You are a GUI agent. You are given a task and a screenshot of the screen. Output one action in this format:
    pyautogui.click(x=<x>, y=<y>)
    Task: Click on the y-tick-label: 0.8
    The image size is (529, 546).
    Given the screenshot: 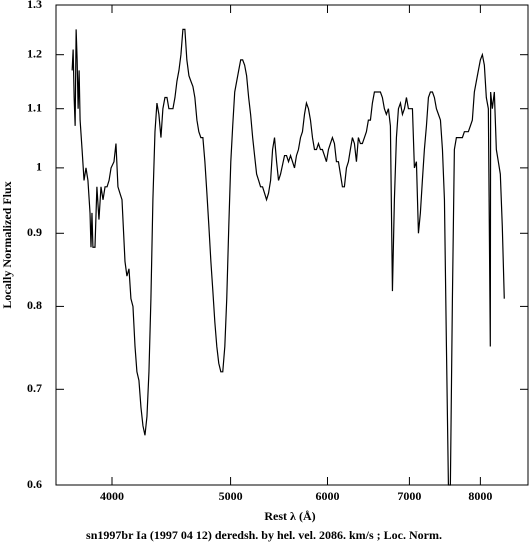 What is the action you would take?
    pyautogui.click(x=34, y=305)
    